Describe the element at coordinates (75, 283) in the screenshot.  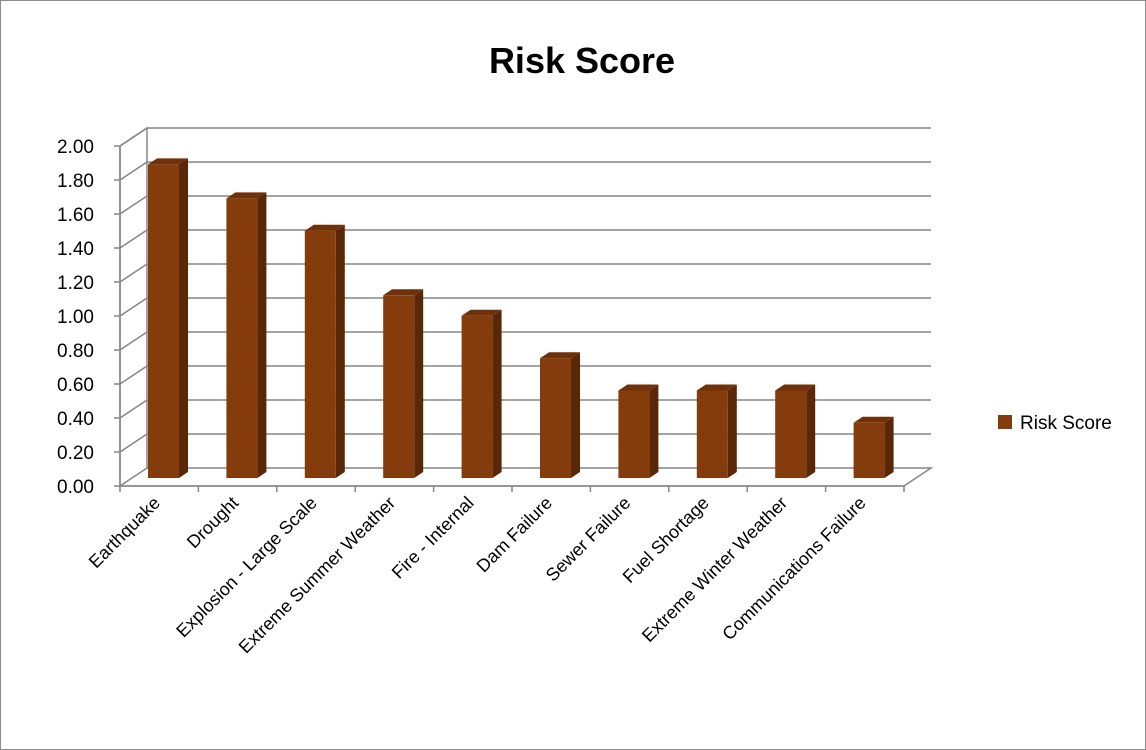
I see `y-tick-label: 1.20` at that location.